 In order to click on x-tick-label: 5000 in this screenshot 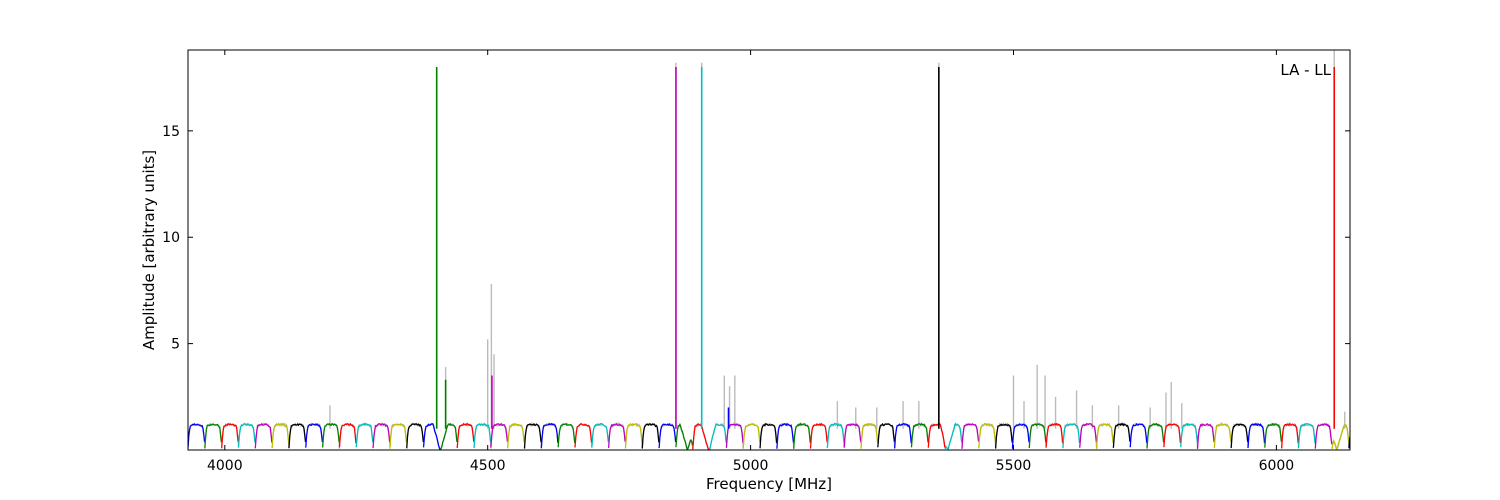, I will do `click(751, 466)`.